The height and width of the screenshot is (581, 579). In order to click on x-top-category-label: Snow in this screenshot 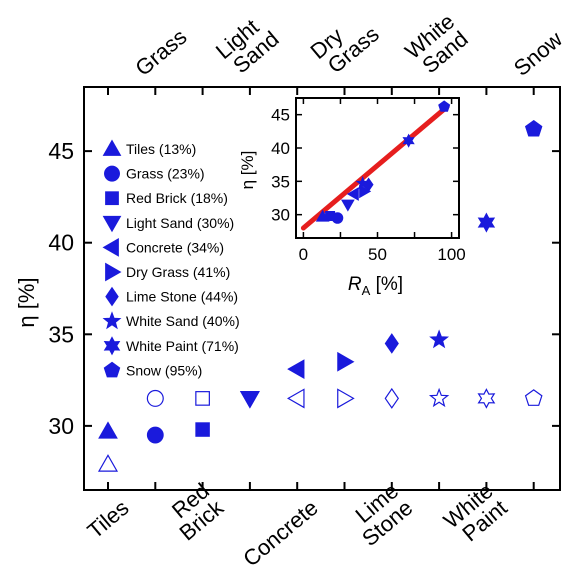, I will do `click(538, 53)`.